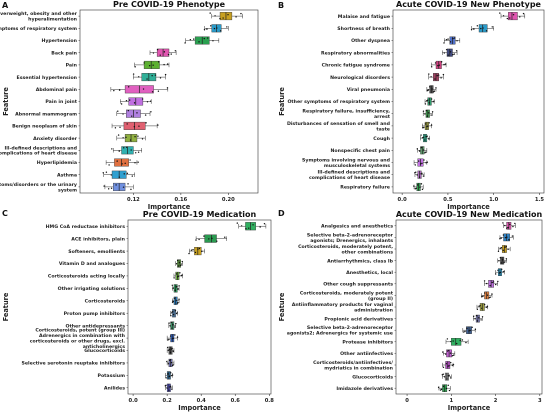  What do you see at coordinates (338, 102) in the screenshot?
I see `feature-label: Other symptoms of respiratory system` at bounding box center [338, 102].